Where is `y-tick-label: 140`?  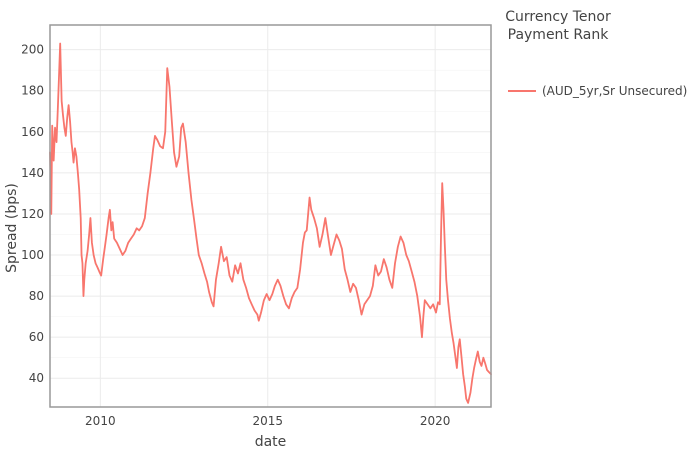
y-tick-label: 140 is located at coordinates (32, 173).